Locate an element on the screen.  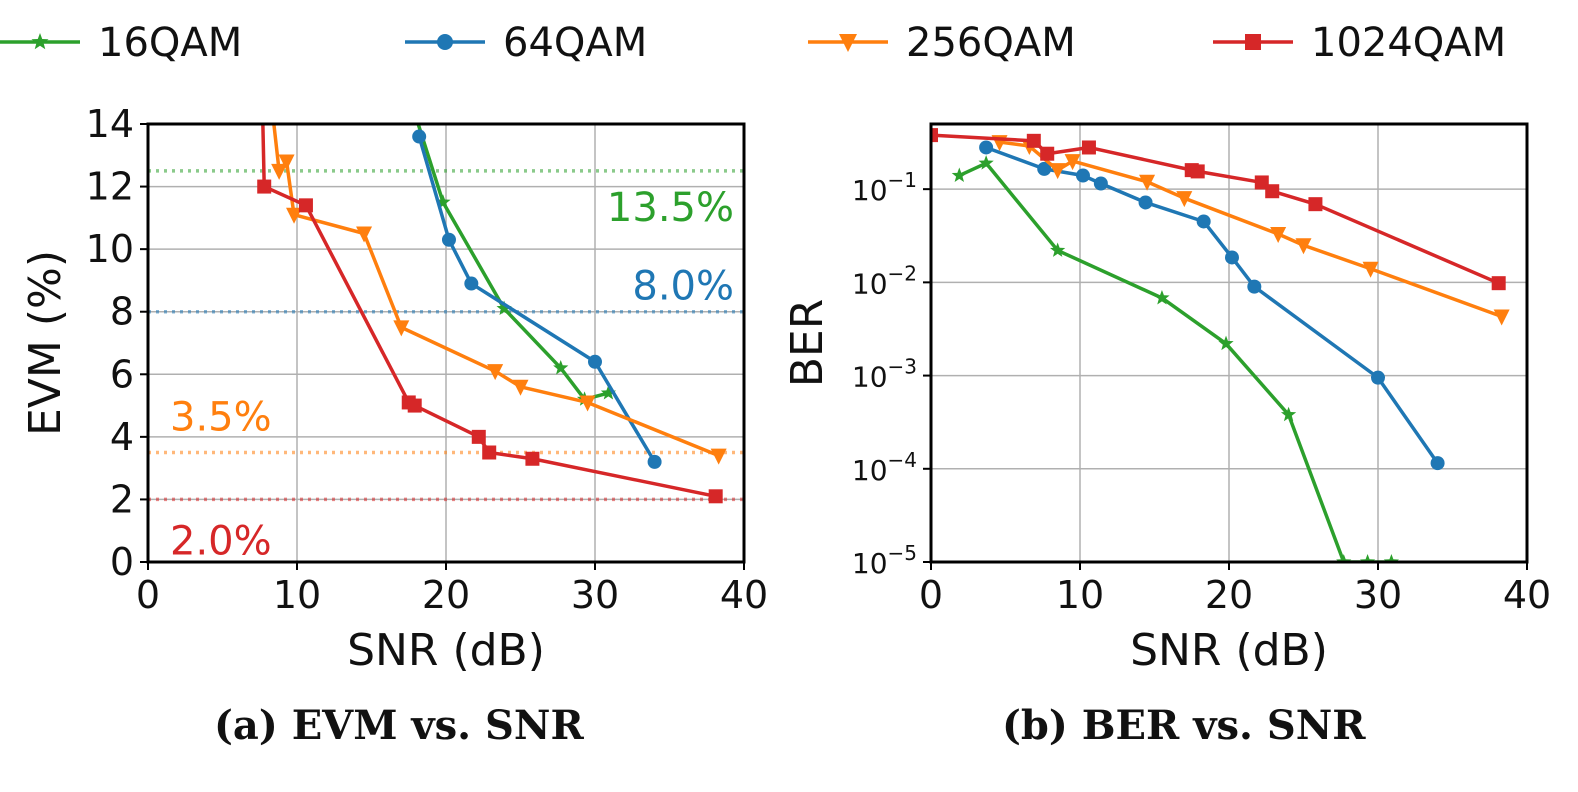
caption-a: (a) EVM vs. SNR is located at coordinates (399, 725).